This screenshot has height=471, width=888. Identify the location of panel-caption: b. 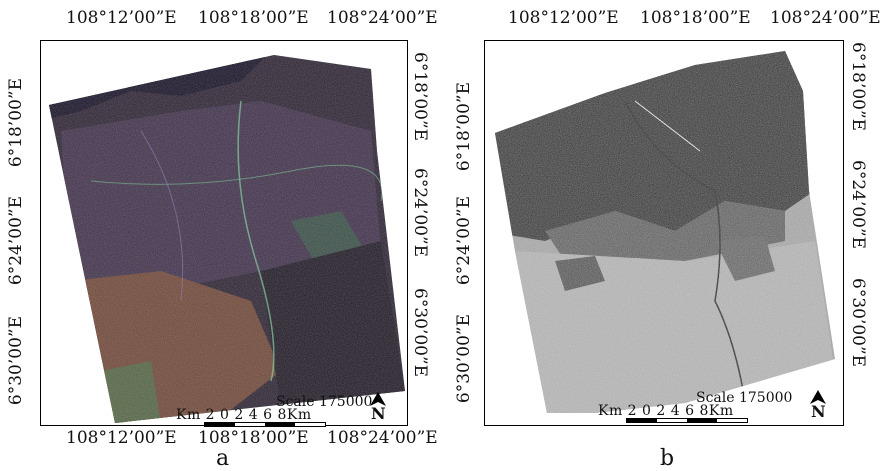
(667, 458).